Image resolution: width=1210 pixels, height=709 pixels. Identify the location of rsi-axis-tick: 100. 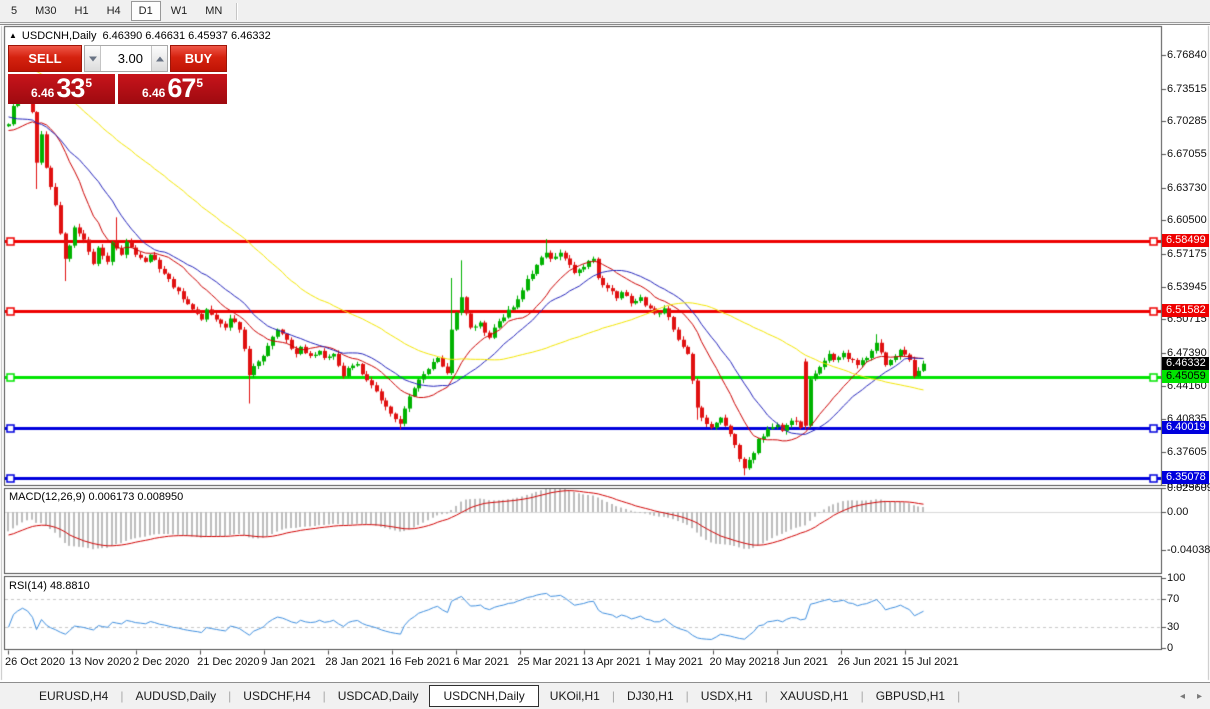
(1176, 578).